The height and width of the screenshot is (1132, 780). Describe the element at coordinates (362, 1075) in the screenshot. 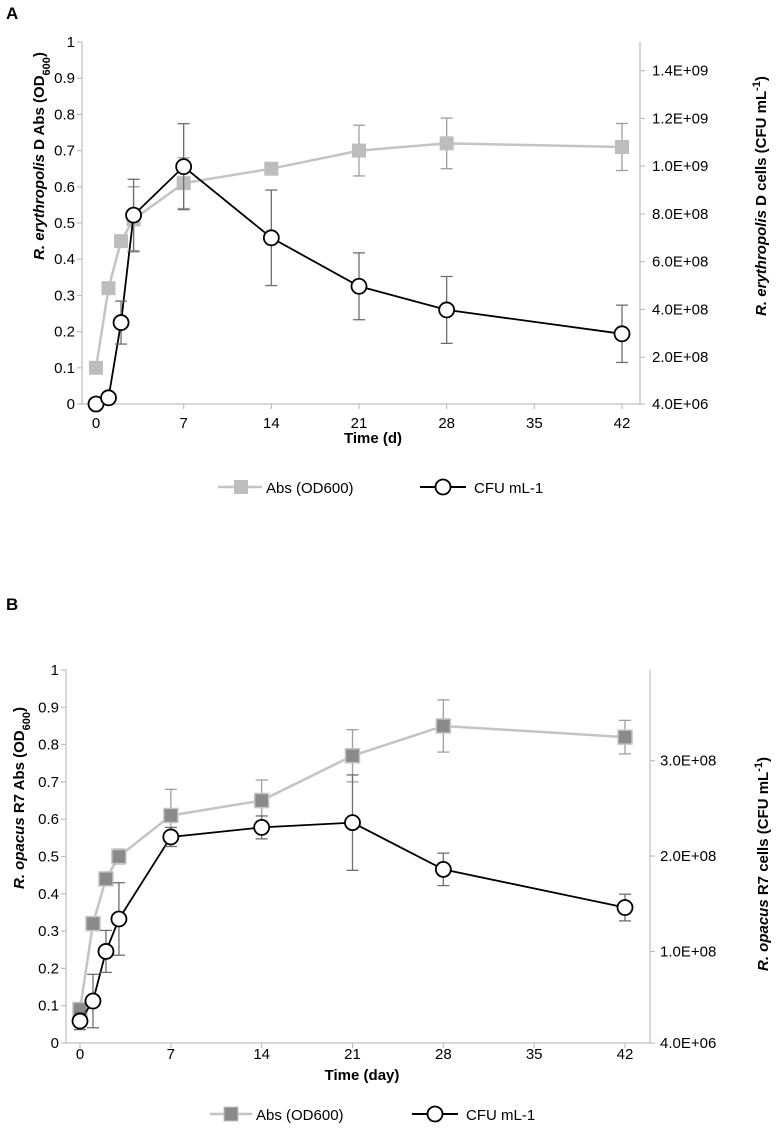

I see `panel-b-x-axis-title: Time (day)` at that location.